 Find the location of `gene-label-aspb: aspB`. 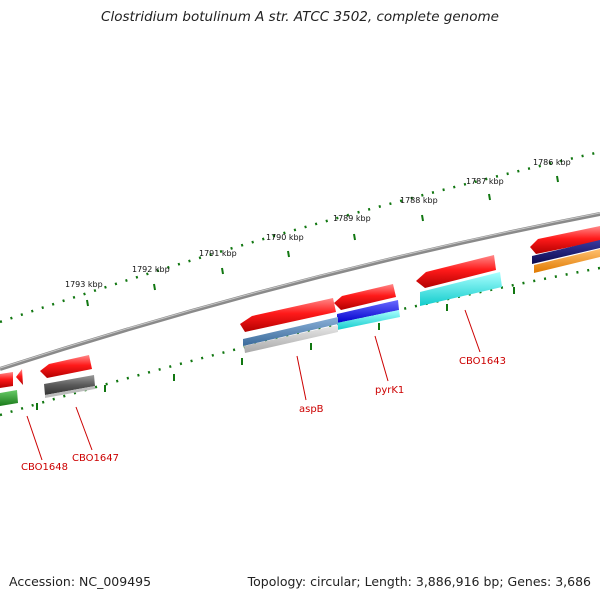

gene-label-aspb: aspB is located at coordinates (311, 409).